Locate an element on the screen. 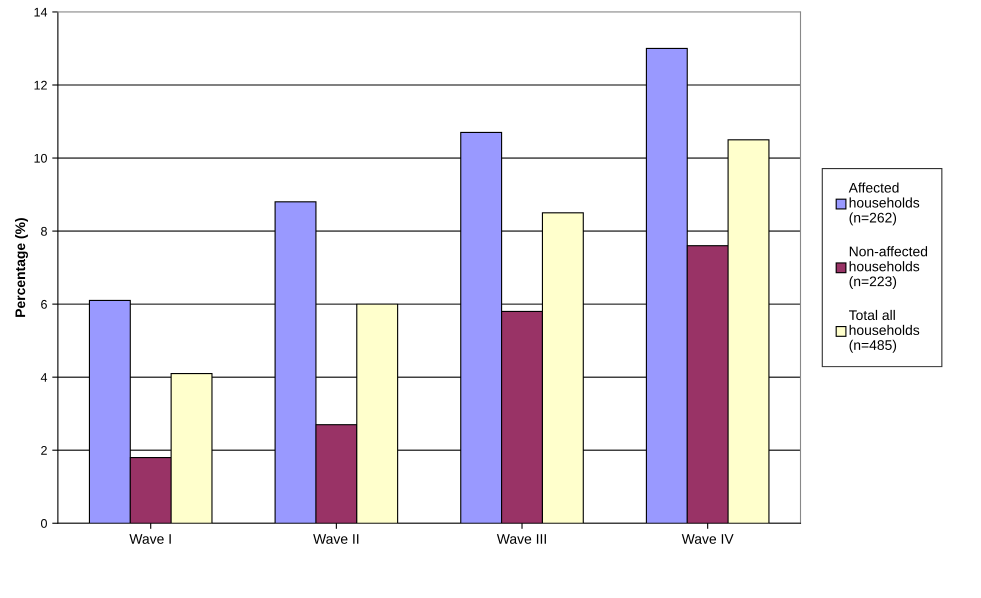  x-tick-label: Wave IV is located at coordinates (708, 539).